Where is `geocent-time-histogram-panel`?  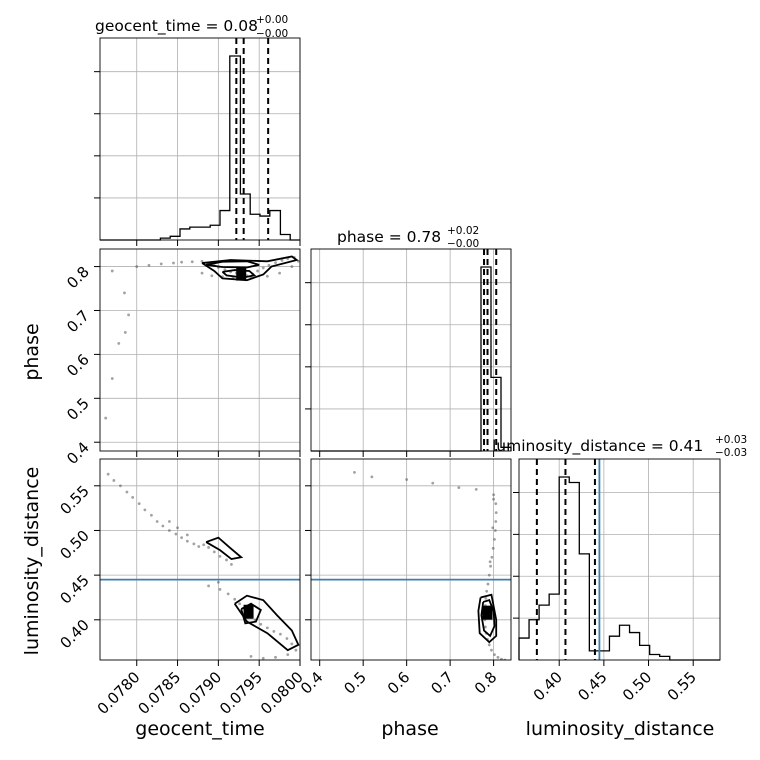 geocent-time-histogram-panel is located at coordinates (197, 141).